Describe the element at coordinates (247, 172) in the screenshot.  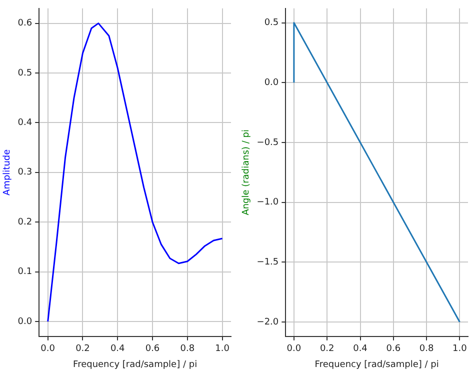
I see `y-axis-title: Angle (radians) / pi` at that location.